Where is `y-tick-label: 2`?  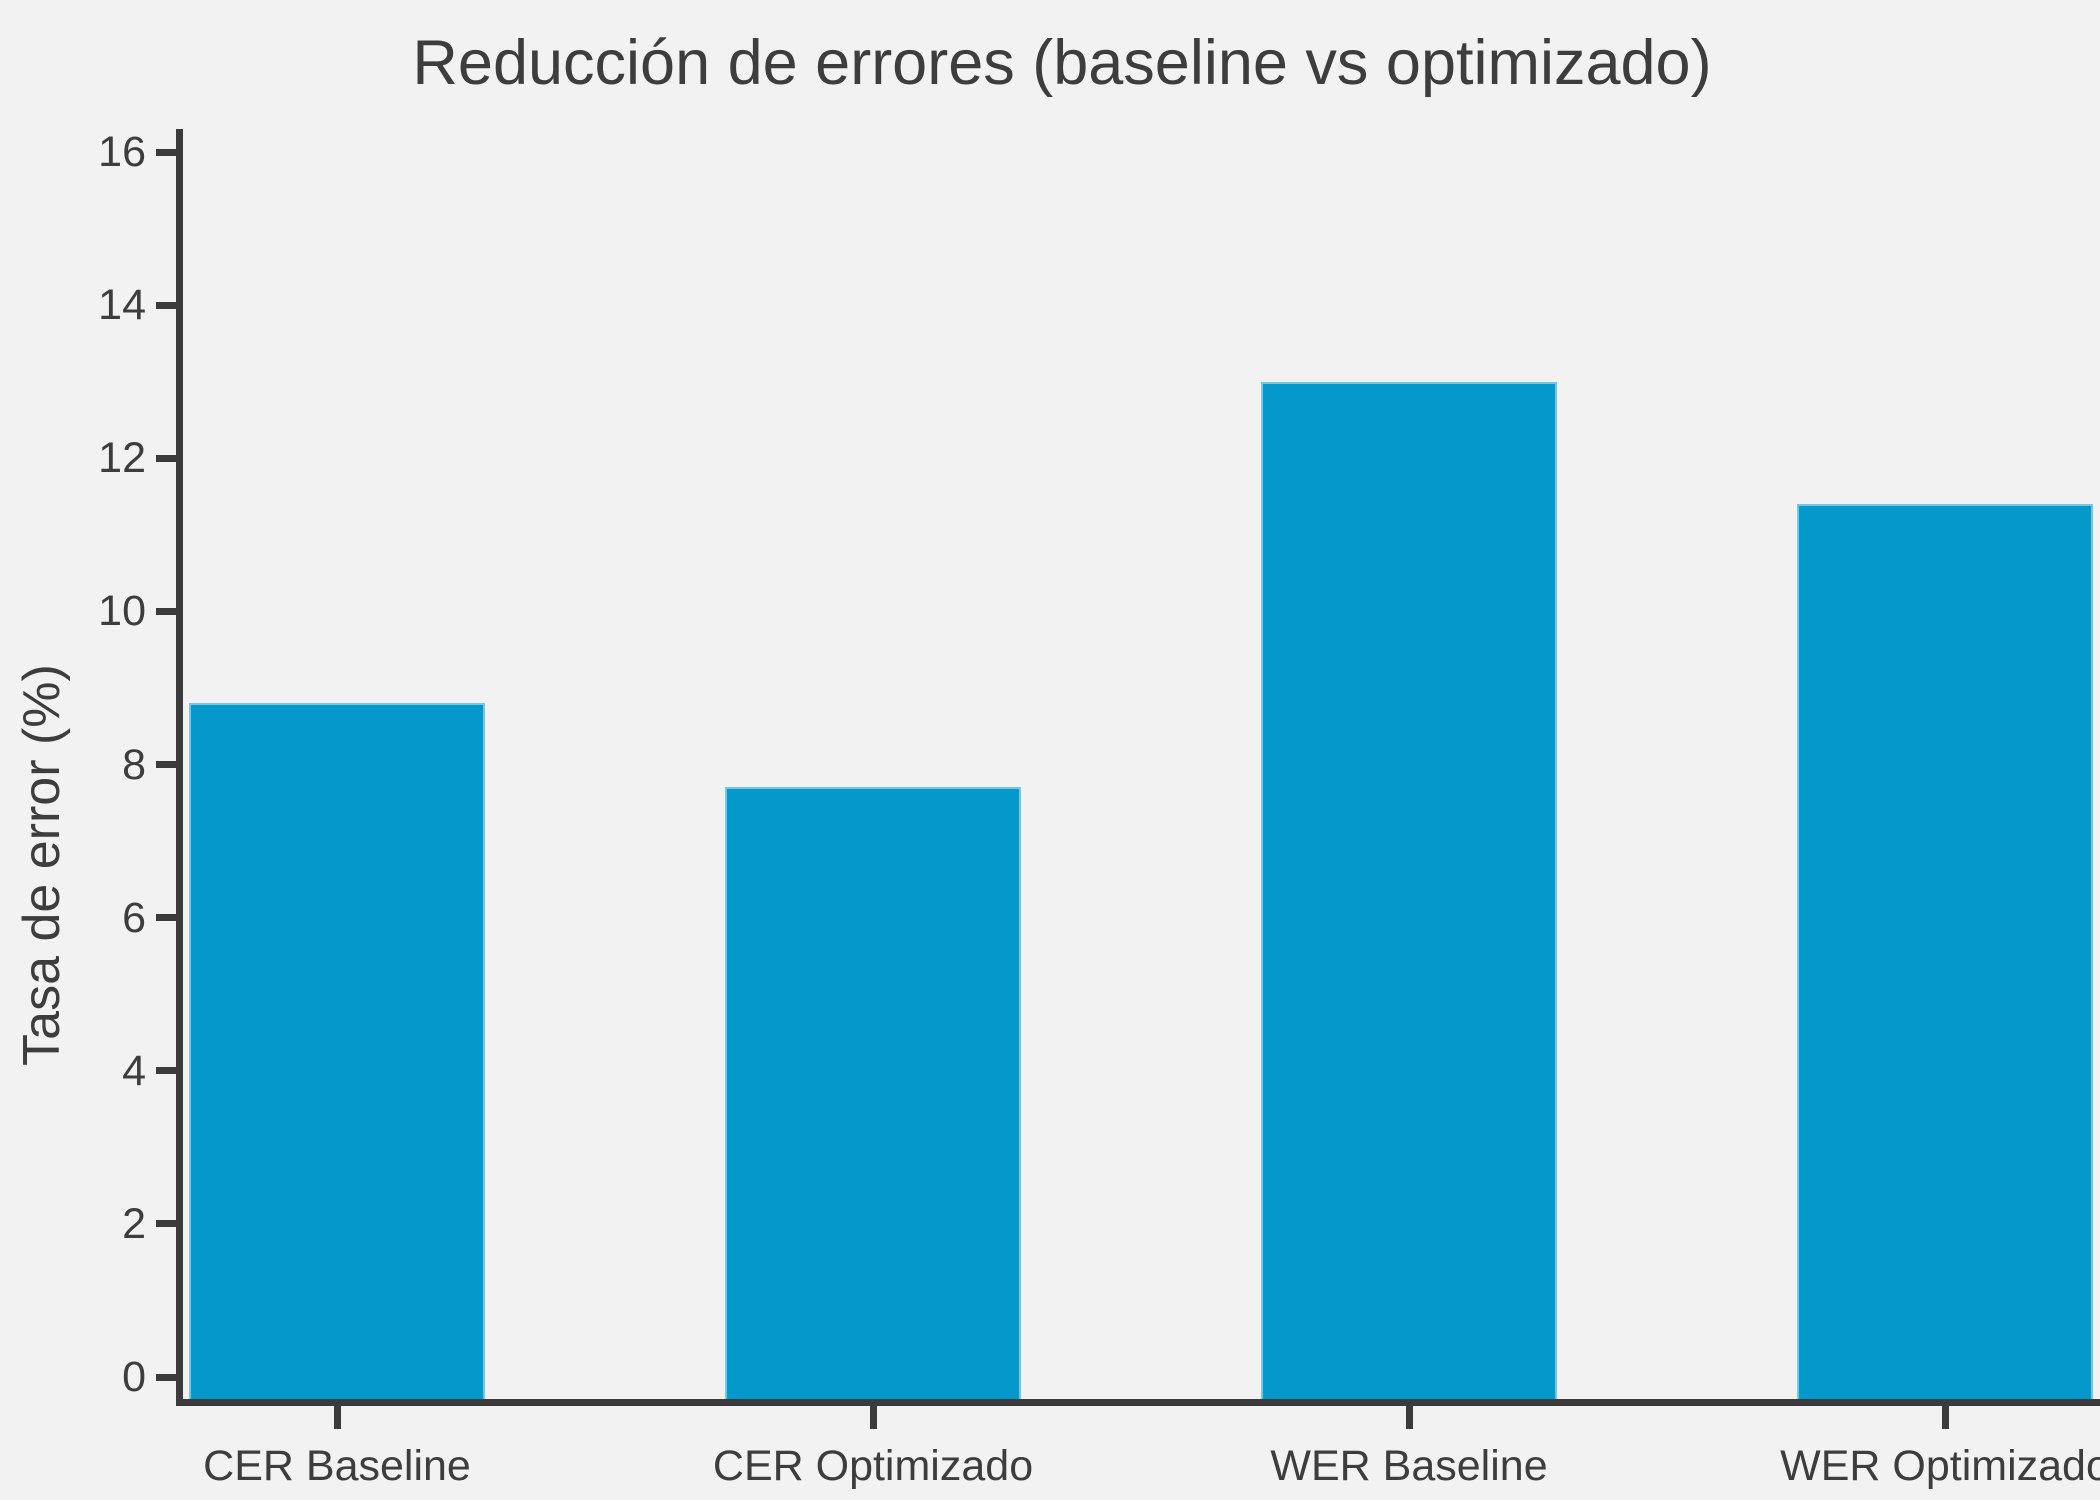
y-tick-label: 2 is located at coordinates (134, 1224).